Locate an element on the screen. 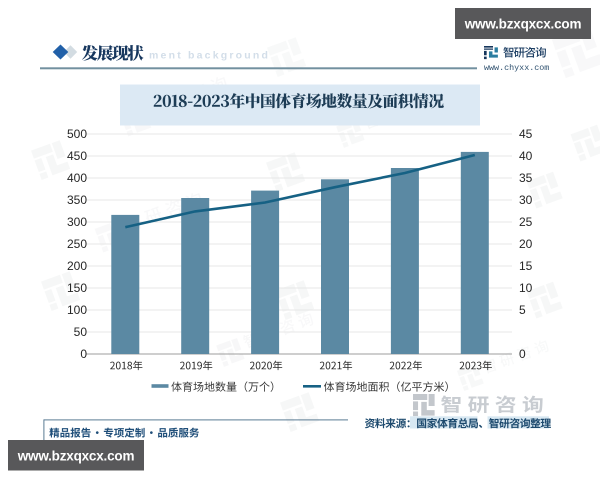 The height and width of the screenshot is (480, 600). svg-text: 500 is located at coordinates (77, 134).